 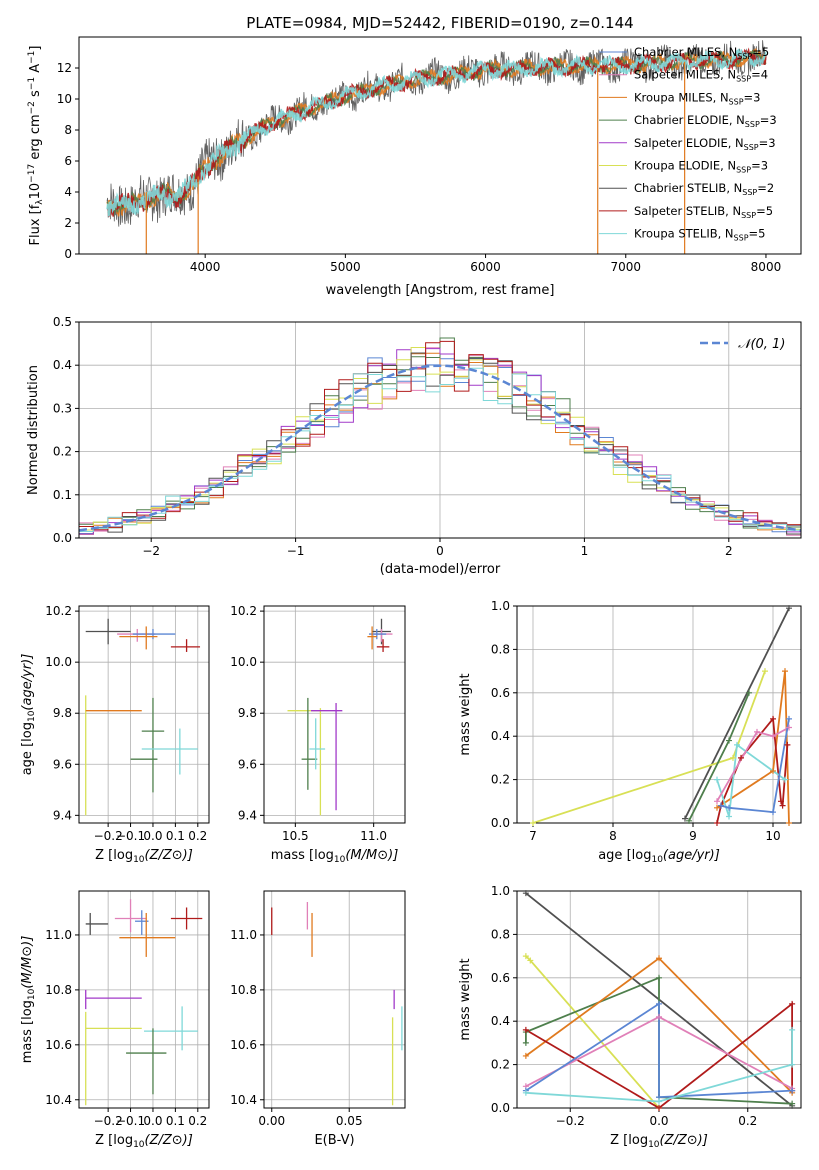 I want to click on legend-entry: Chabrier MILES, NSSP=5, so click(x=701, y=53).